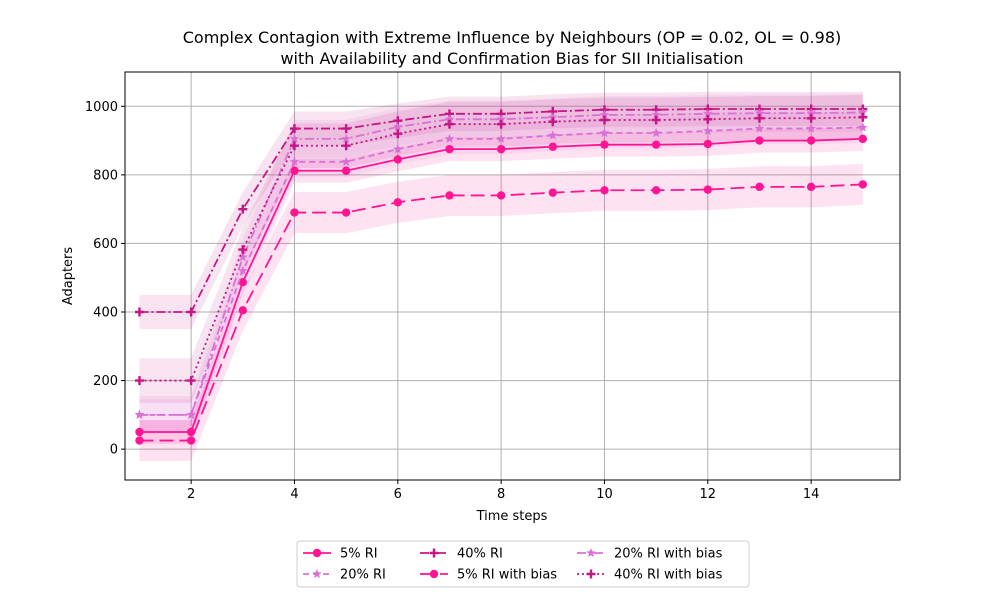 This screenshot has width=1000, height=600. What do you see at coordinates (708, 494) in the screenshot?
I see `x-tick-label: 12` at bounding box center [708, 494].